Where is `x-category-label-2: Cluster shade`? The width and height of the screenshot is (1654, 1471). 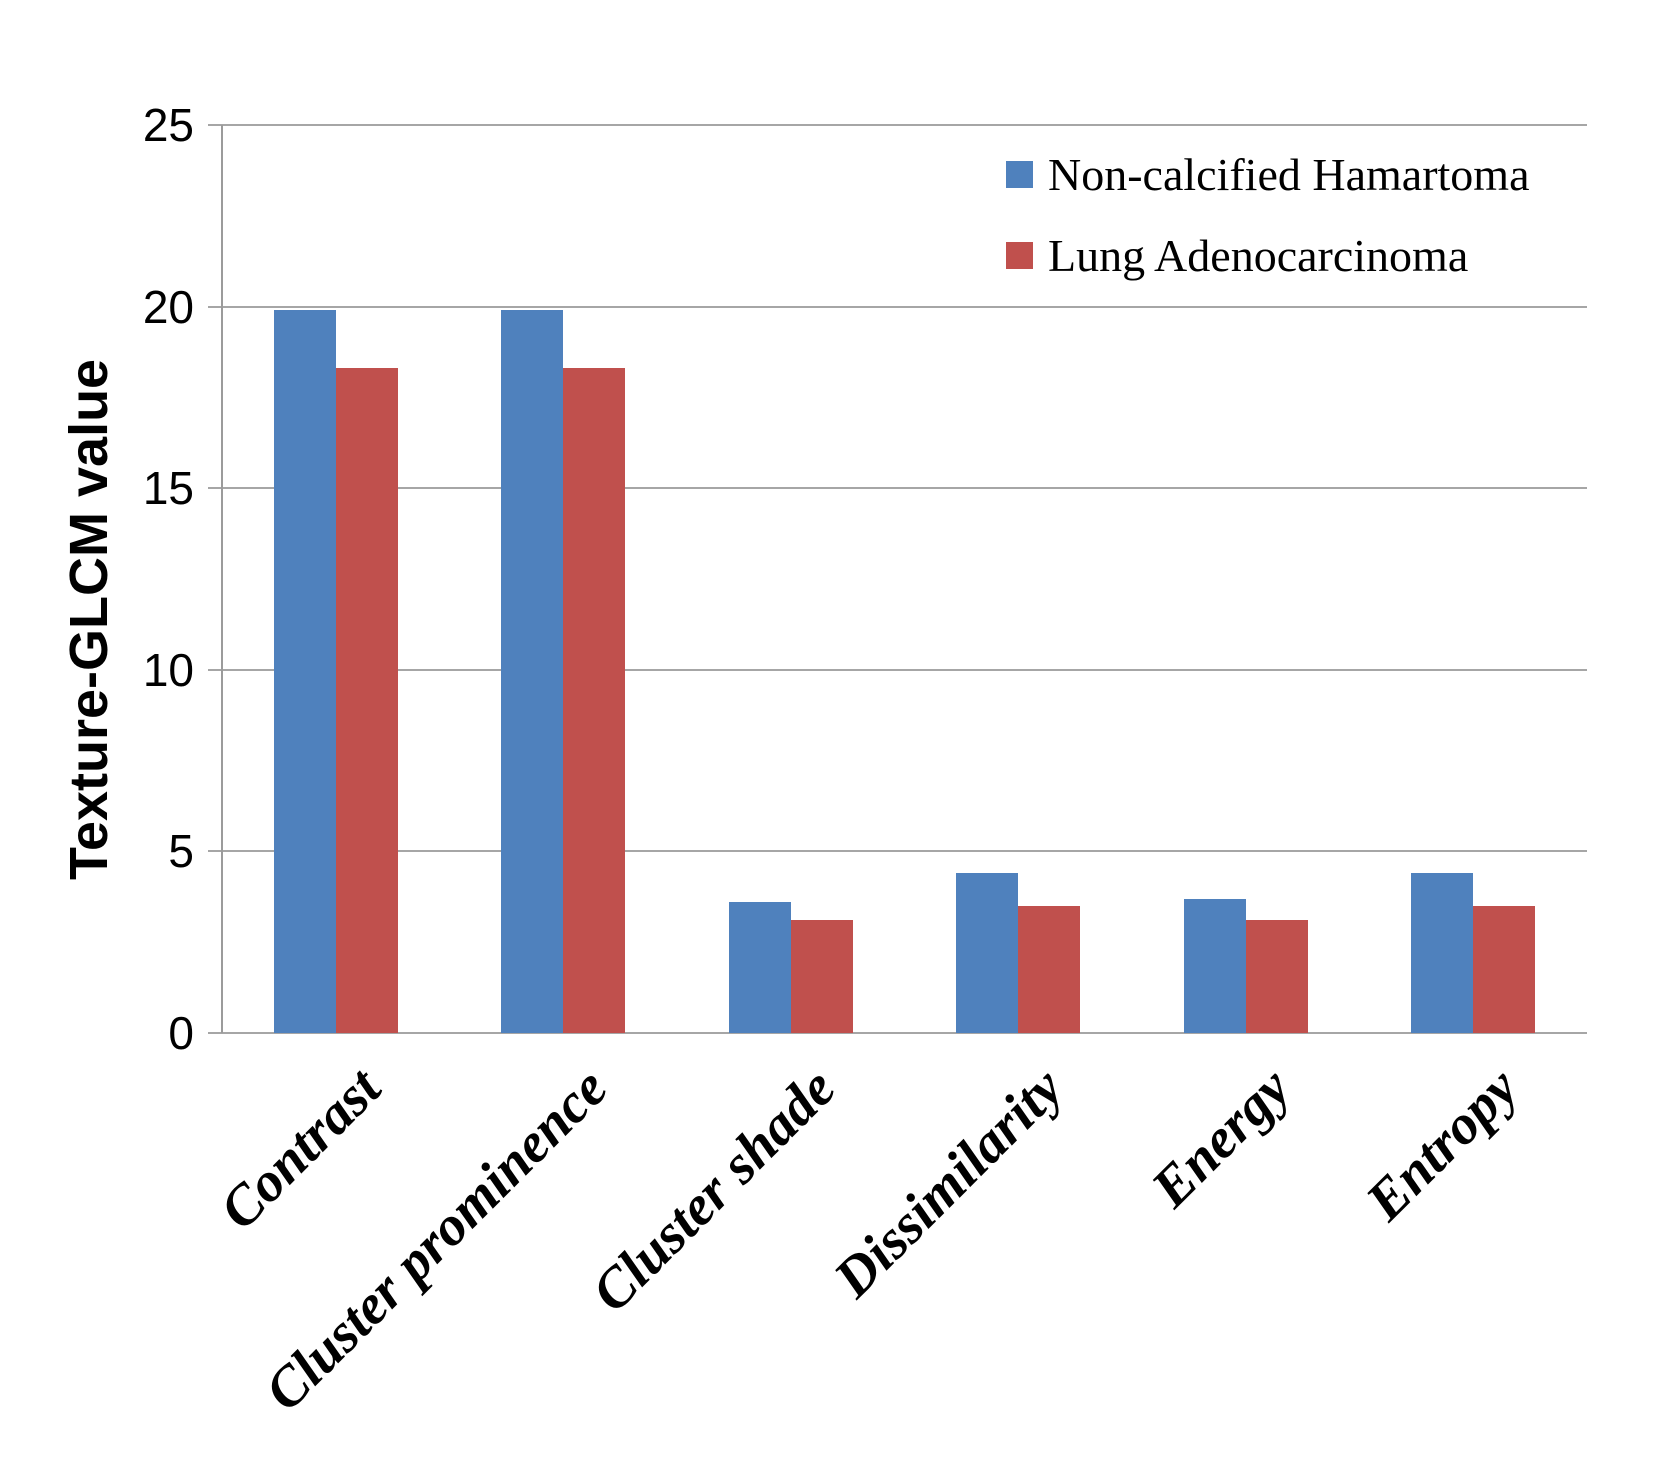 x-category-label-2: Cluster shade is located at coordinates (714, 1190).